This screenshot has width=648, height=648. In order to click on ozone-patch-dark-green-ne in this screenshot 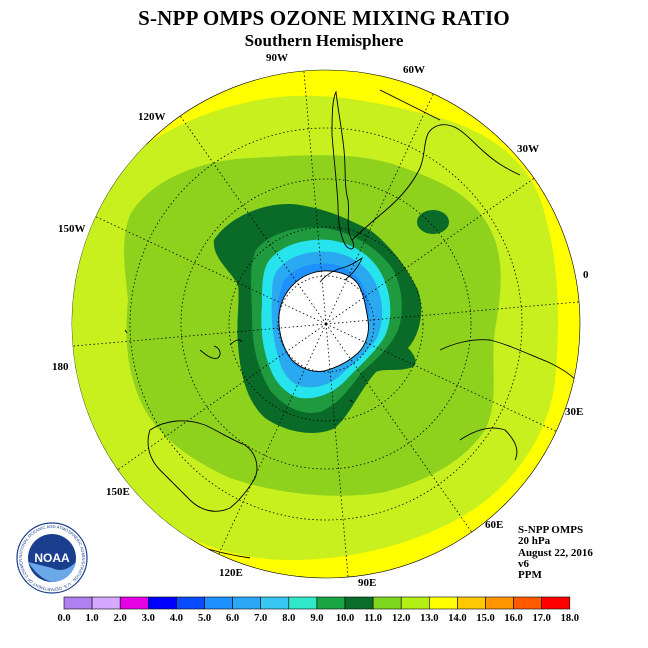, I will do `click(433, 222)`.